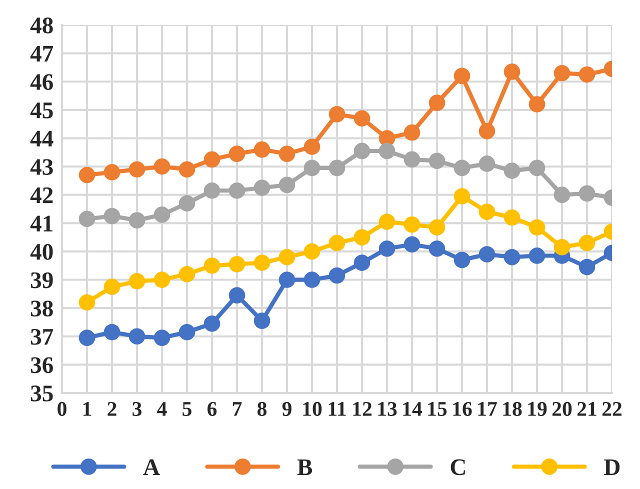  Describe the element at coordinates (112, 409) in the screenshot. I see `x-tick-label: 2` at that location.